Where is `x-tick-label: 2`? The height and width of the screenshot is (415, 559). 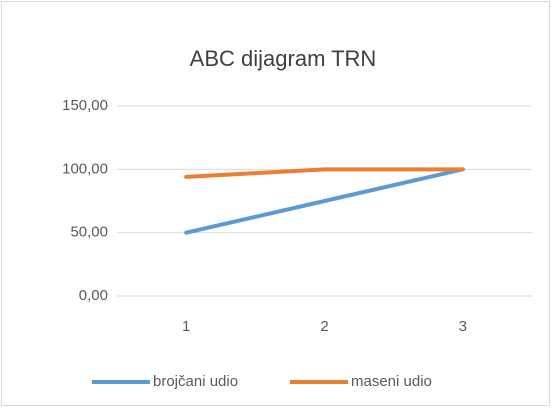 x-tick-label: 2 is located at coordinates (324, 326).